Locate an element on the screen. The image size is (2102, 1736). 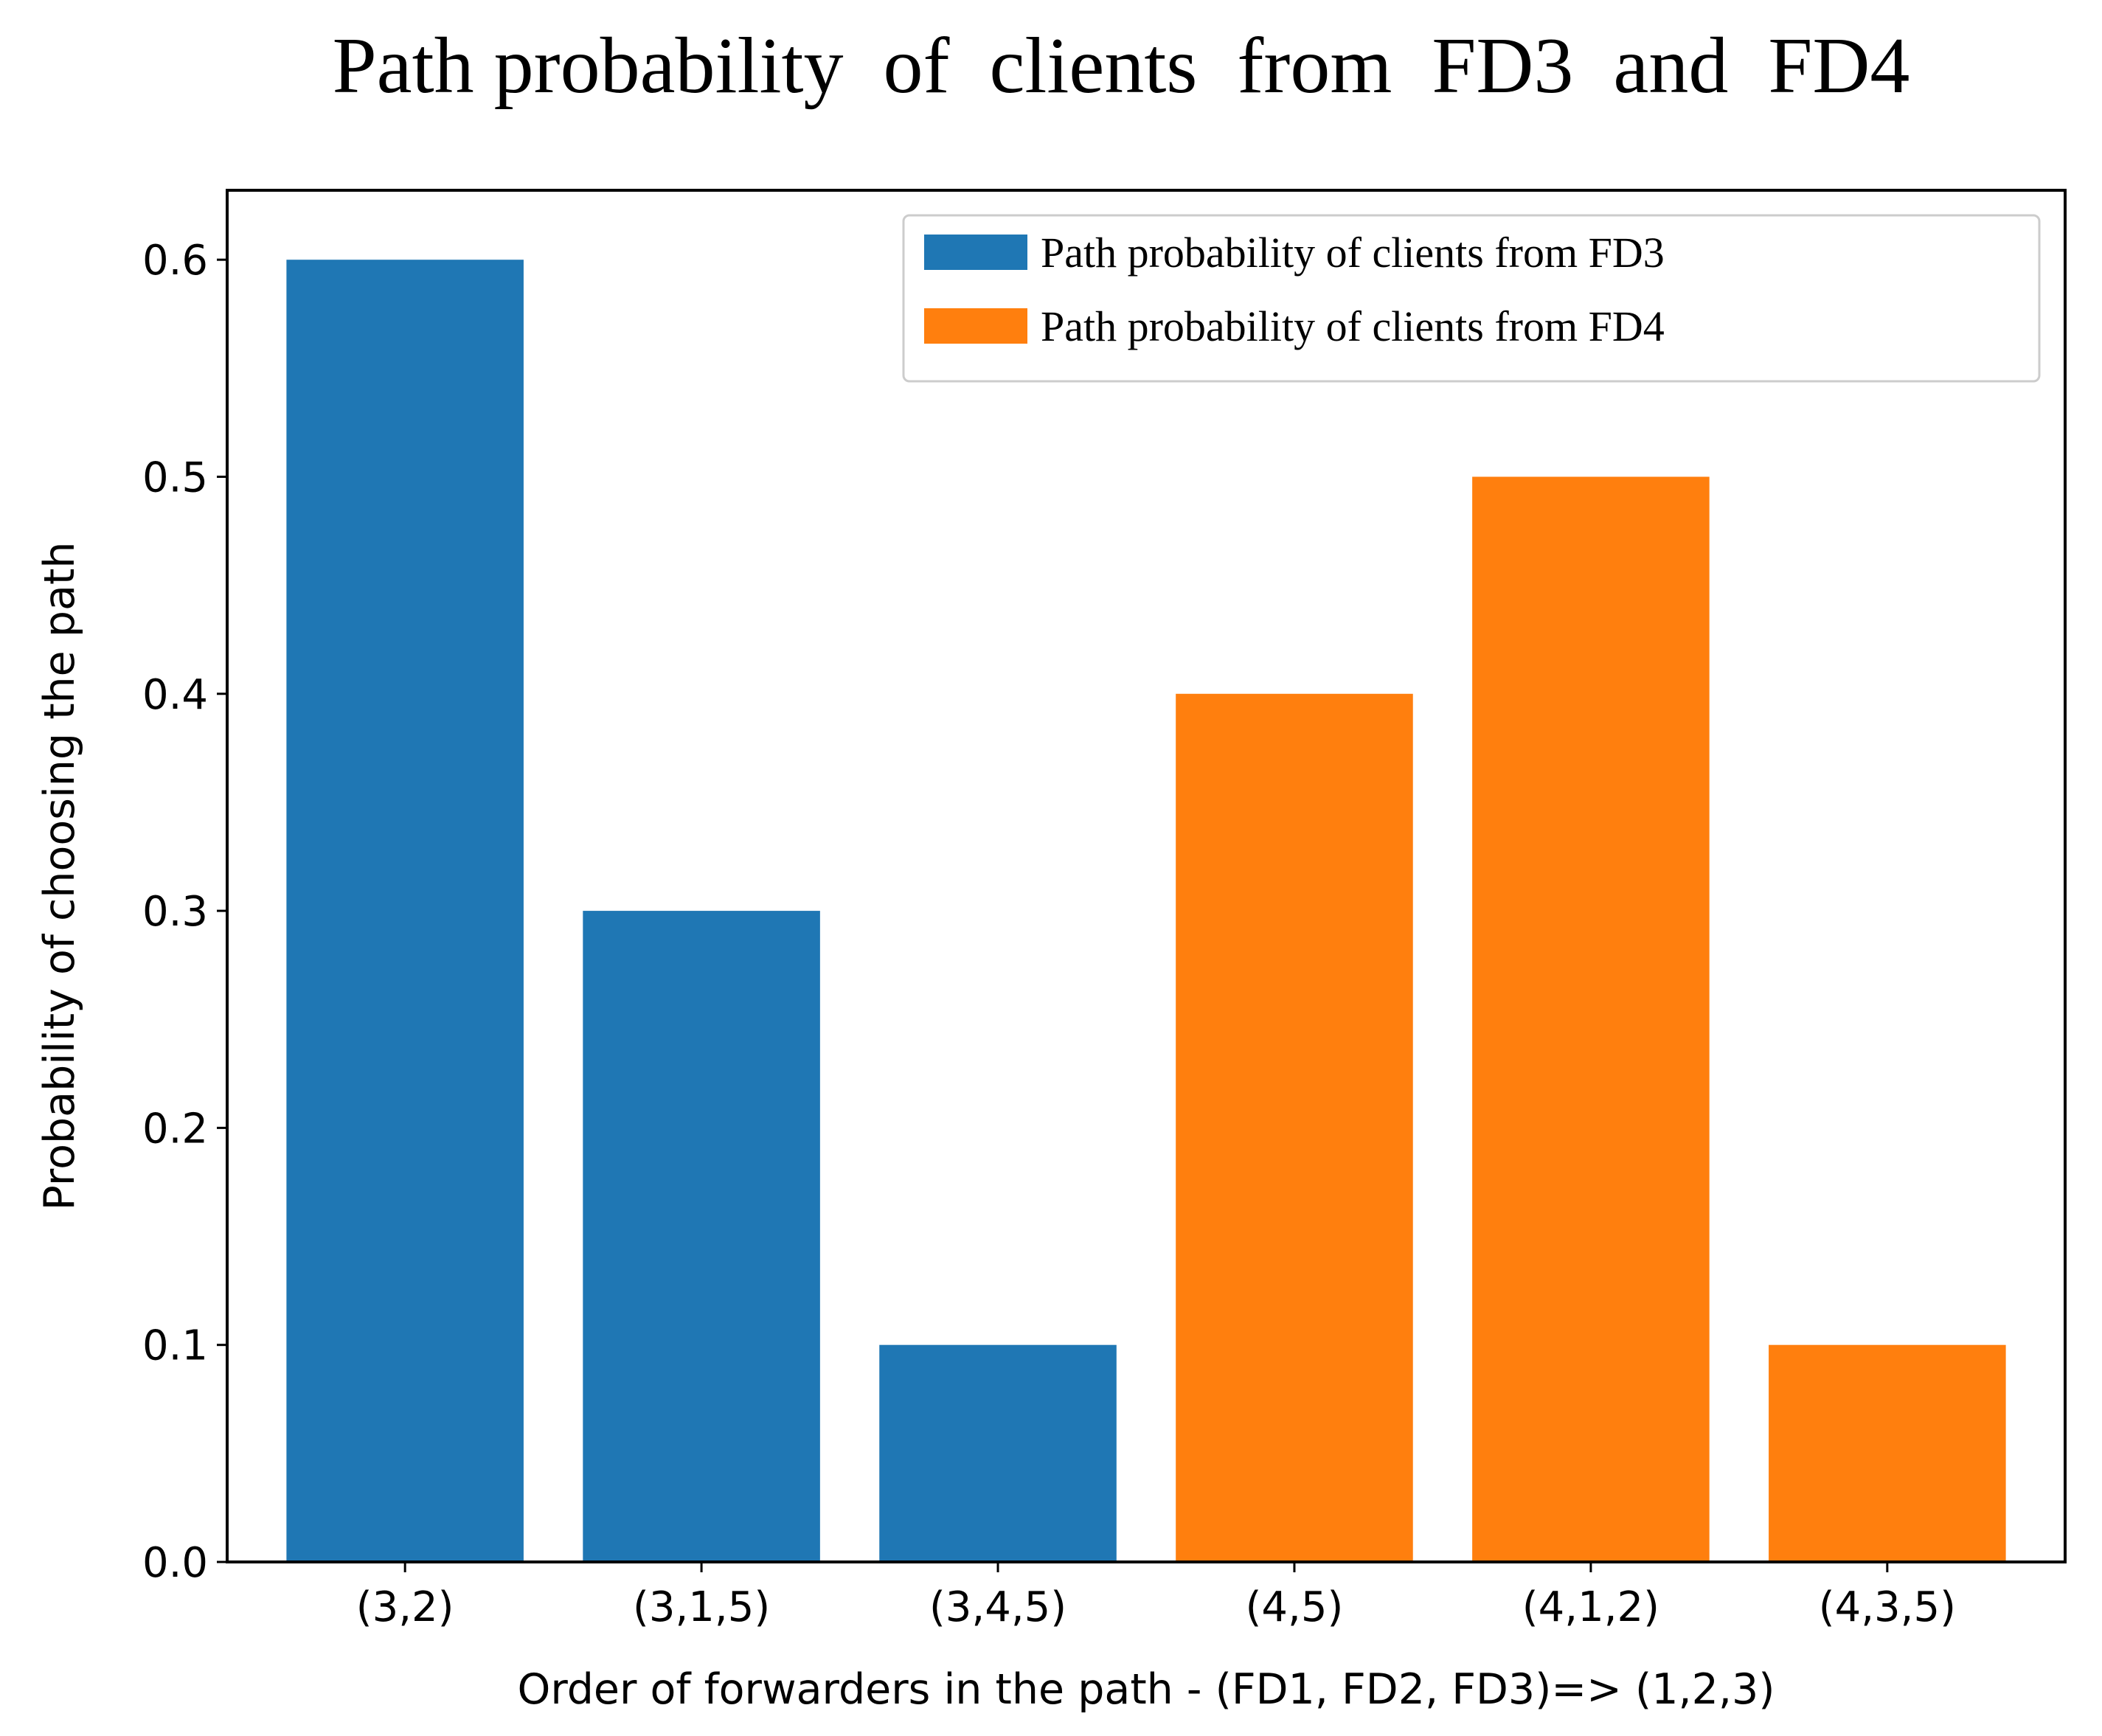
y-axis: 0.0 0.1 0.2 0.3 0.4 0.5 0.6 is located at coordinates (185, 912).